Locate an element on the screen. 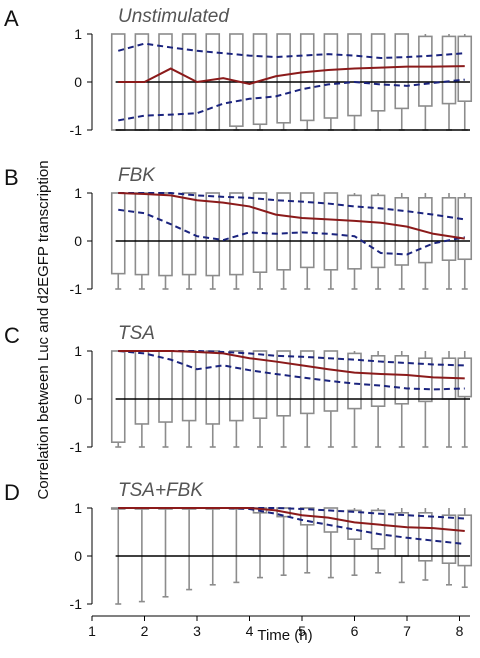  x-tick-label: 3 is located at coordinates (197, 631).